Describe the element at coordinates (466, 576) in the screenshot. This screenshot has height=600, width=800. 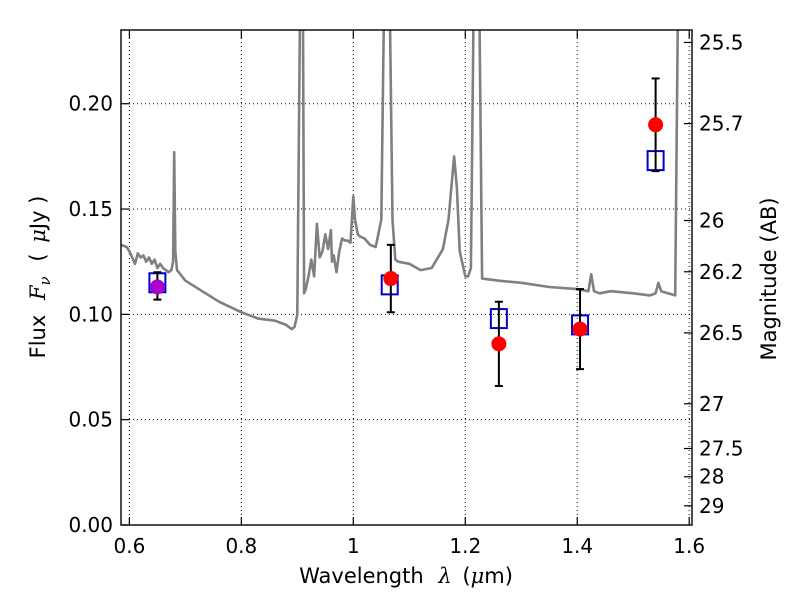
I see `x-axis-label-paren: (` at that location.